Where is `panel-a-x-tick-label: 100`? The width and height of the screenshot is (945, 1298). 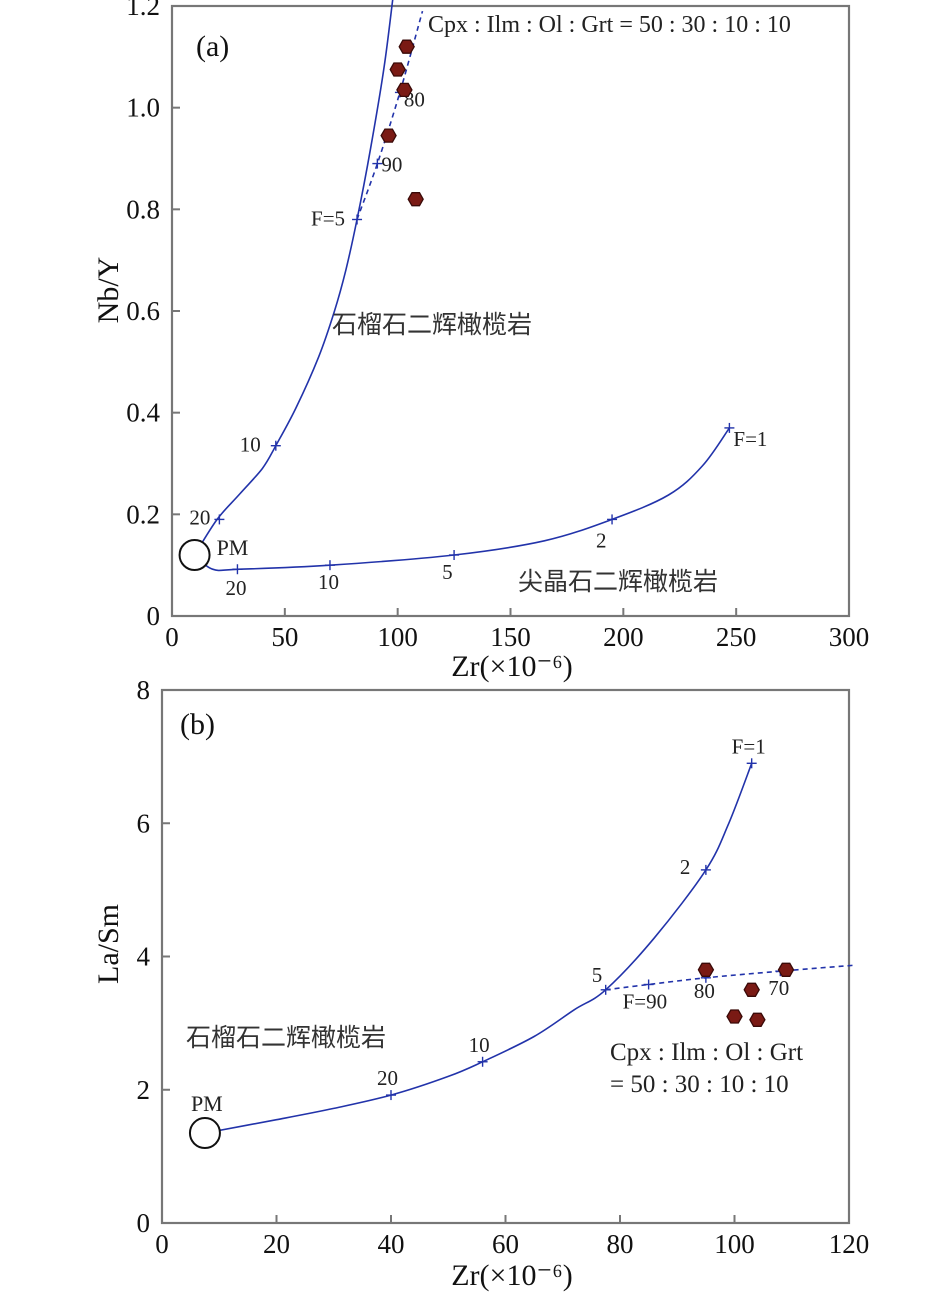
panel-a-x-tick-label: 100 is located at coordinates (397, 637).